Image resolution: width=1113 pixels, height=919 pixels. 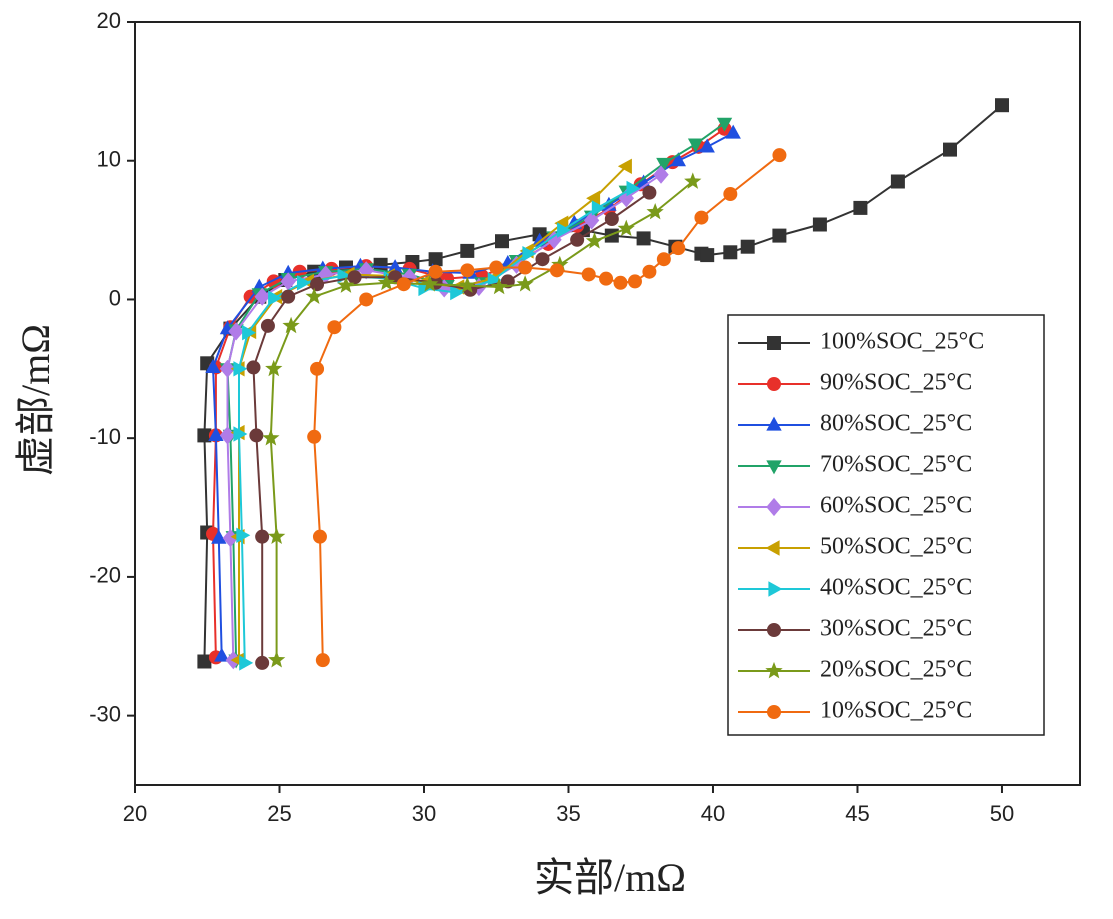 What do you see at coordinates (896, 424) in the screenshot?
I see `legend-label: 80%SOC_25°C` at bounding box center [896, 424].